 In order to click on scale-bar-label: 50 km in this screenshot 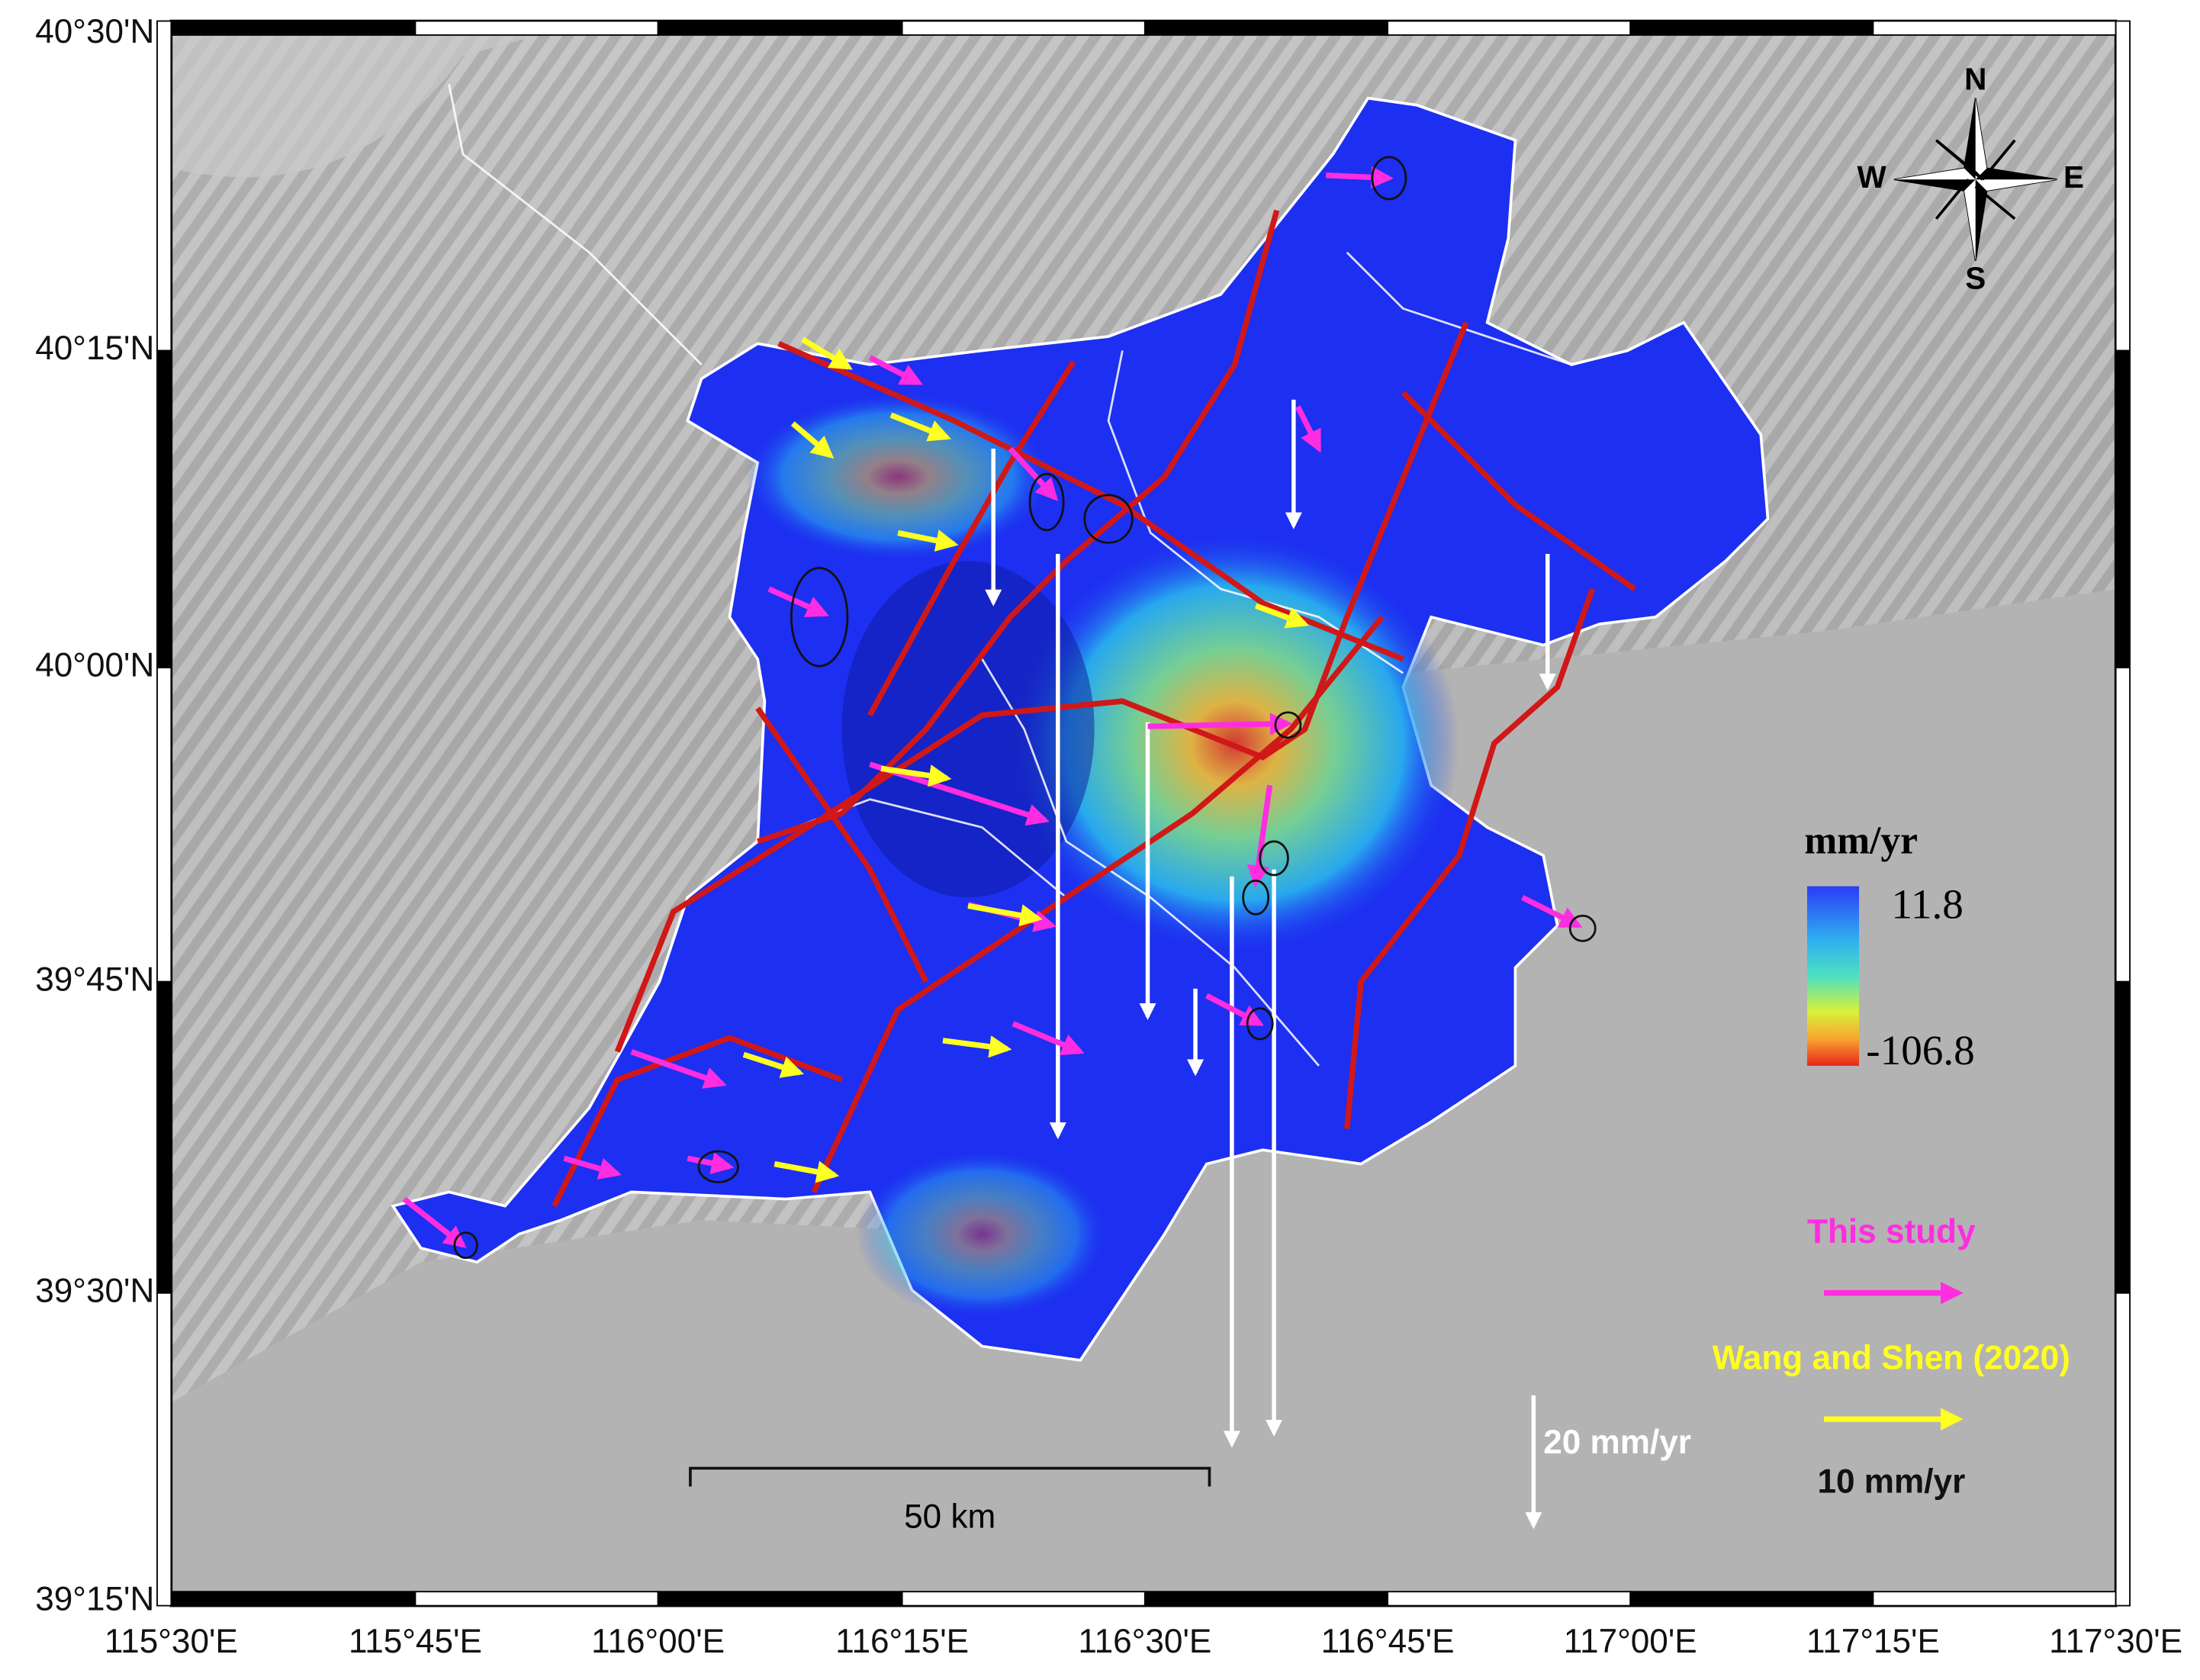, I will do `click(949, 1517)`.